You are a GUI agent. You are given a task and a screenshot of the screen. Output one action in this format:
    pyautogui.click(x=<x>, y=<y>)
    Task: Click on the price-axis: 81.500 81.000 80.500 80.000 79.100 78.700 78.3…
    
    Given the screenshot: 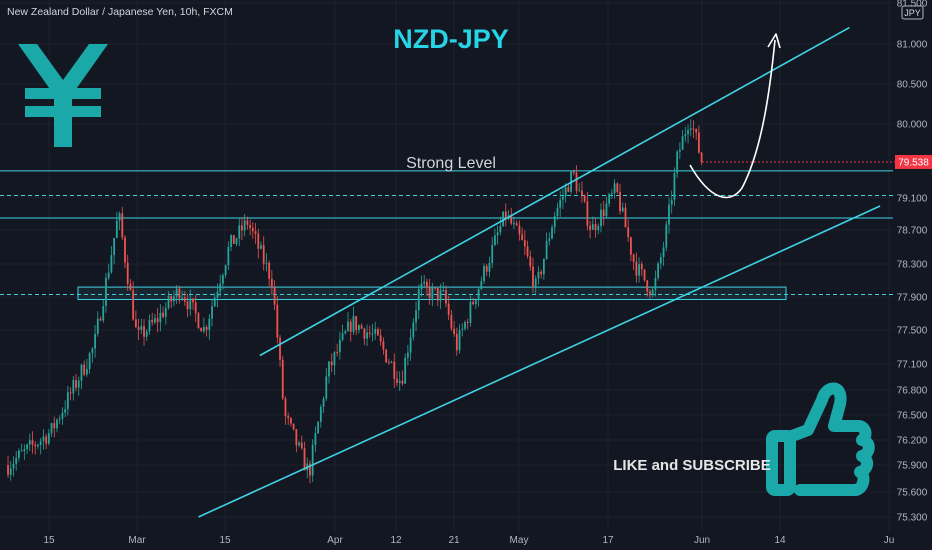 What is the action you would take?
    pyautogui.click(x=912, y=262)
    